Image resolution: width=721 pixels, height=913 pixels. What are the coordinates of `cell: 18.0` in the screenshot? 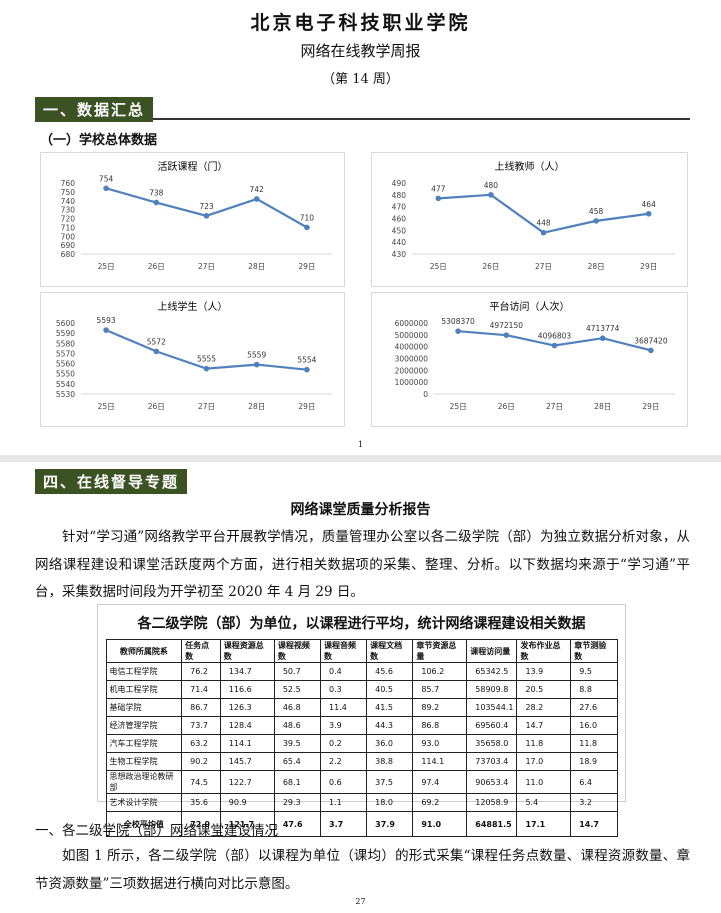 It's located at (390, 802).